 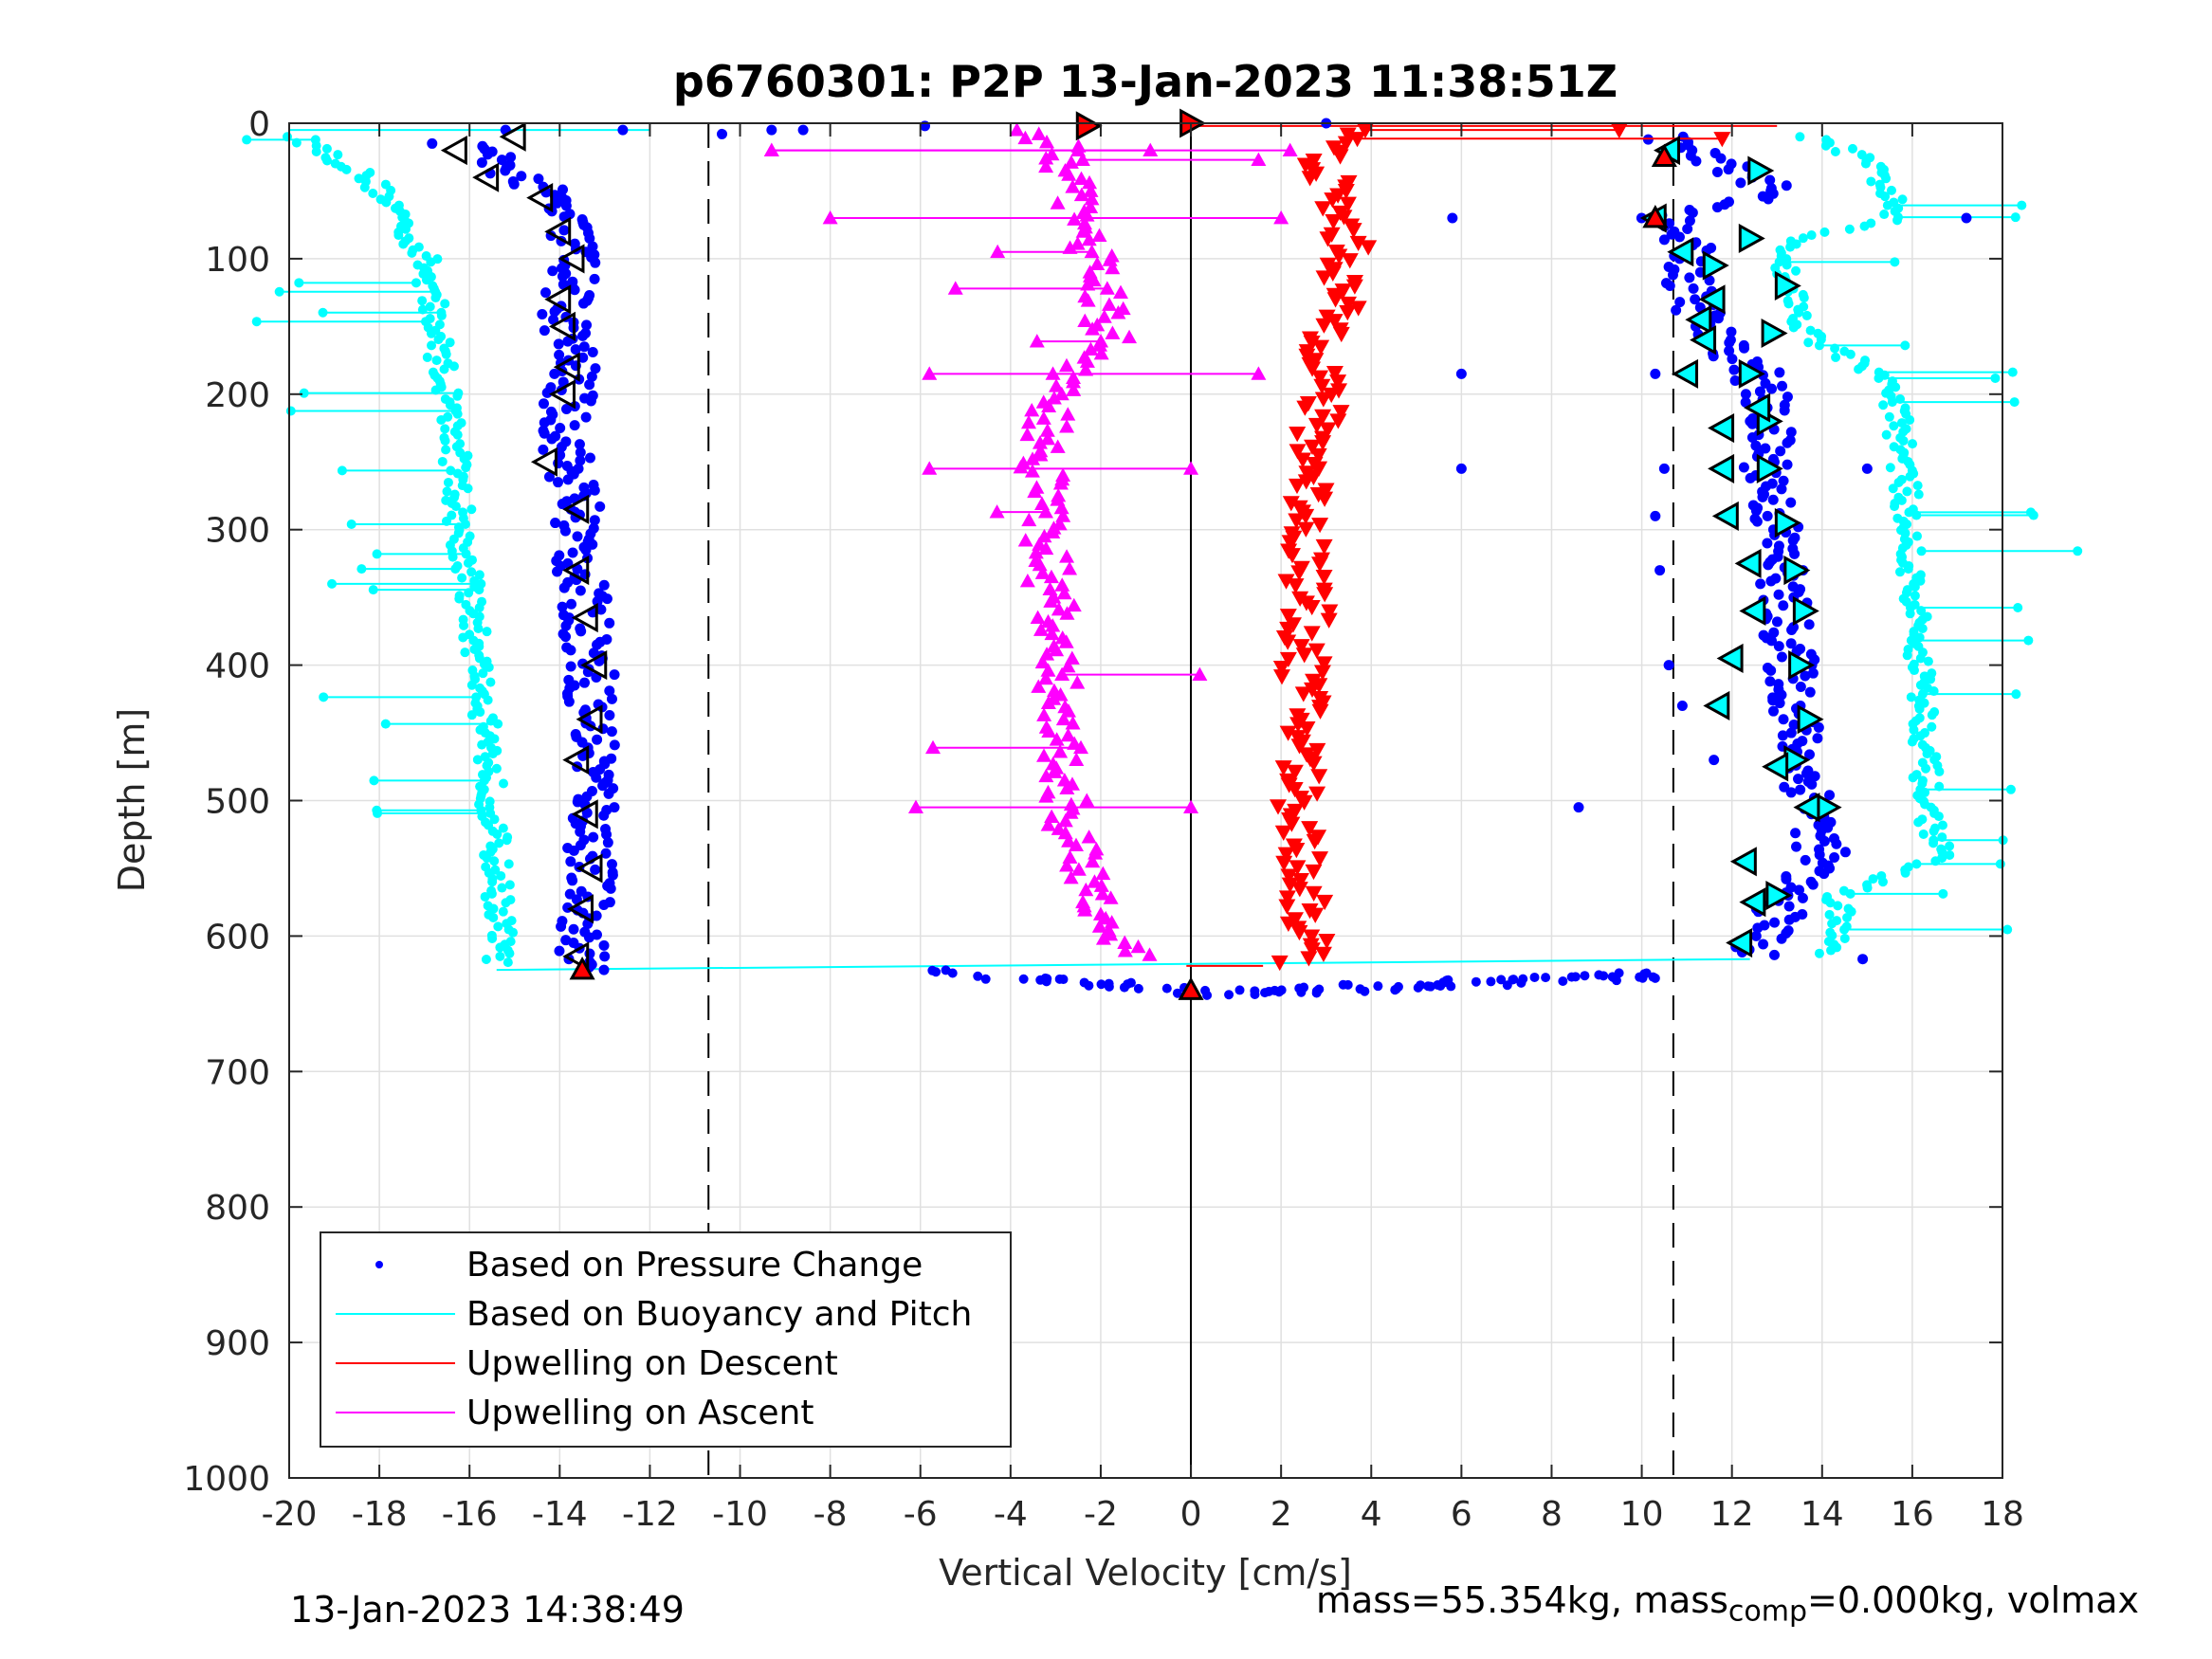 What do you see at coordinates (1101, 1514) in the screenshot?
I see `x-tick-label: -2` at bounding box center [1101, 1514].